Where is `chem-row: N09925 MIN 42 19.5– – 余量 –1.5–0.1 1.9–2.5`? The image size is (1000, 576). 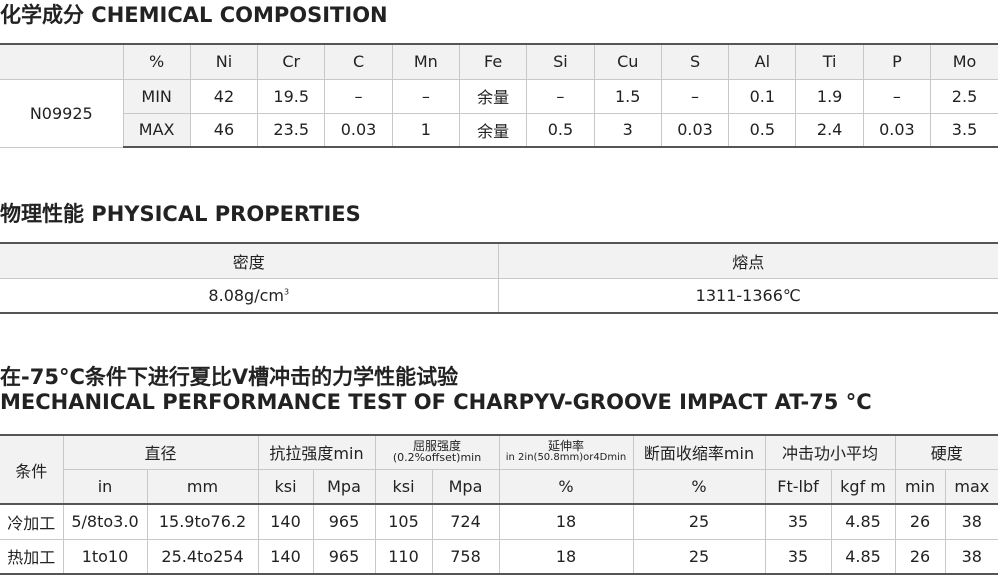 chem-row: N09925 MIN 42 19.5– – 余量 –1.5–0.1 1.9–2.5 is located at coordinates (499, 113).